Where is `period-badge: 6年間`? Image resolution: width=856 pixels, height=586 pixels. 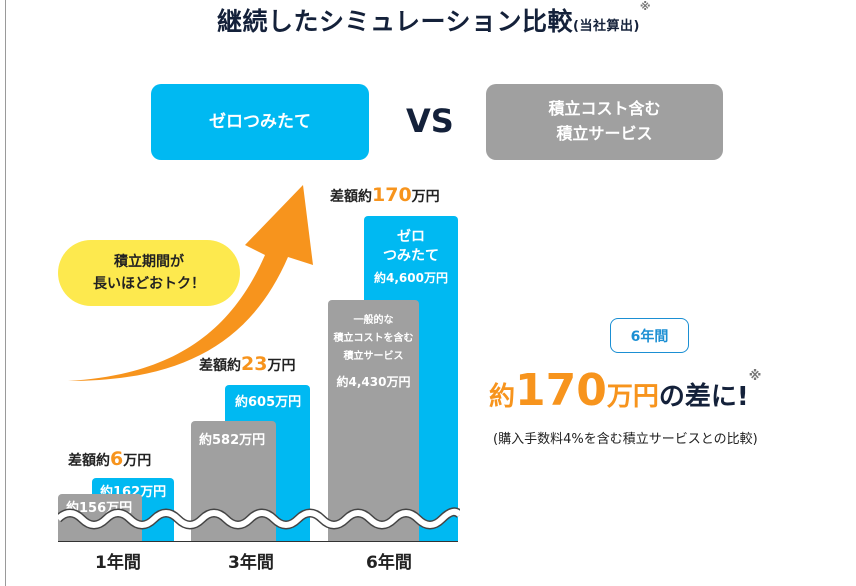 period-badge: 6年間 is located at coordinates (649, 335).